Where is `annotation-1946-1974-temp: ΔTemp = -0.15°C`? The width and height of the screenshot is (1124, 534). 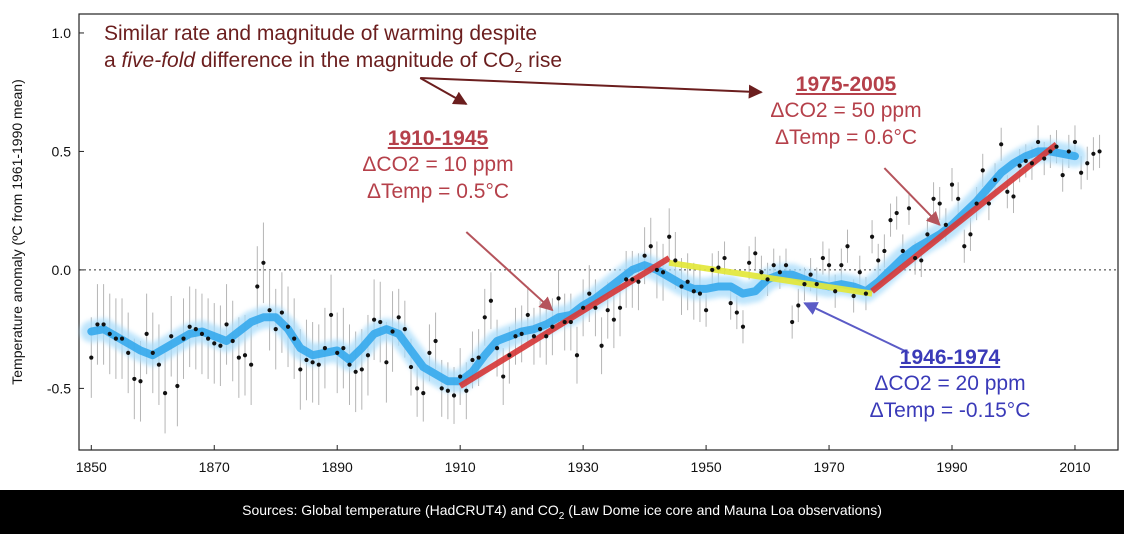
annotation-1946-1974-temp: ΔTemp = -0.15°C is located at coordinates (950, 410).